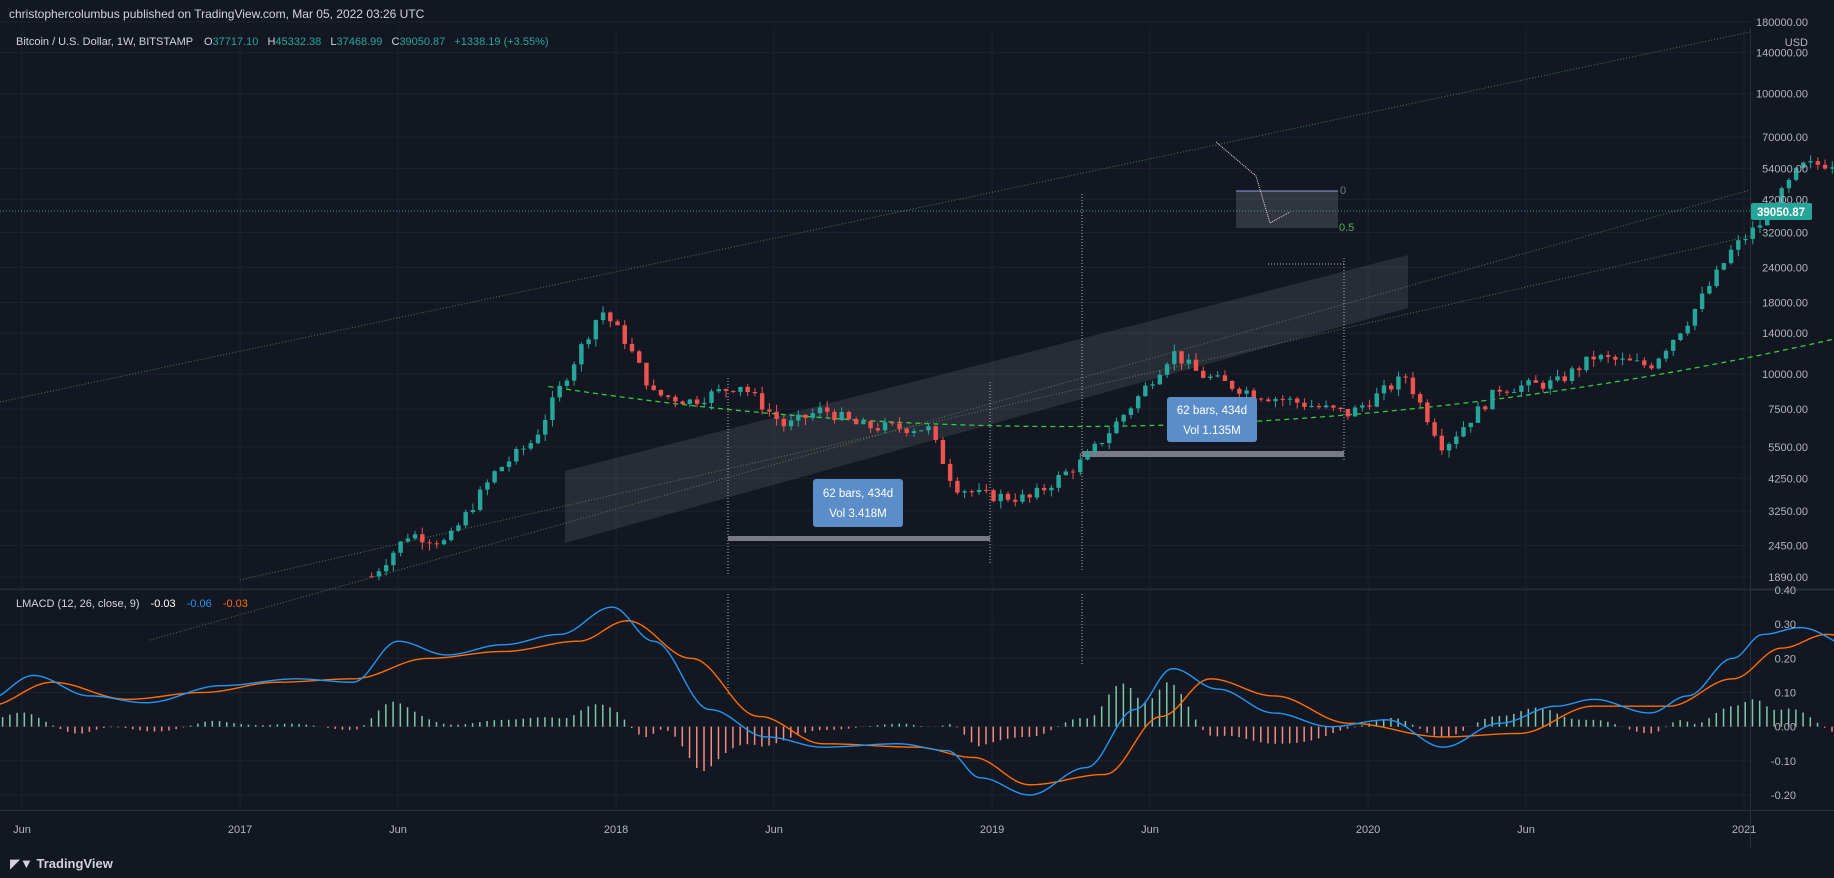  Describe the element at coordinates (1785, 625) in the screenshot. I see `macd-tick-label: 0.30` at that location.